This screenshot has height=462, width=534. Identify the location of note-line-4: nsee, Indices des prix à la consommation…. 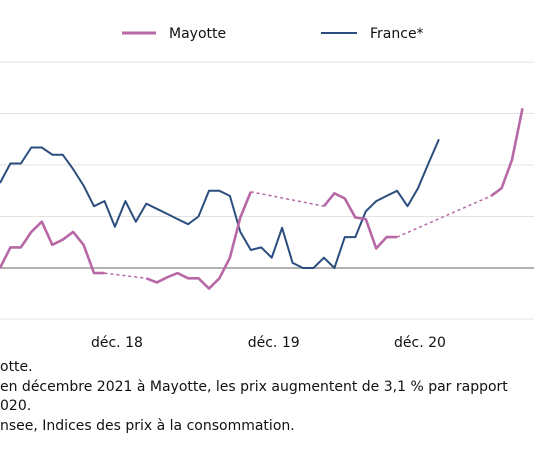
(147, 425).